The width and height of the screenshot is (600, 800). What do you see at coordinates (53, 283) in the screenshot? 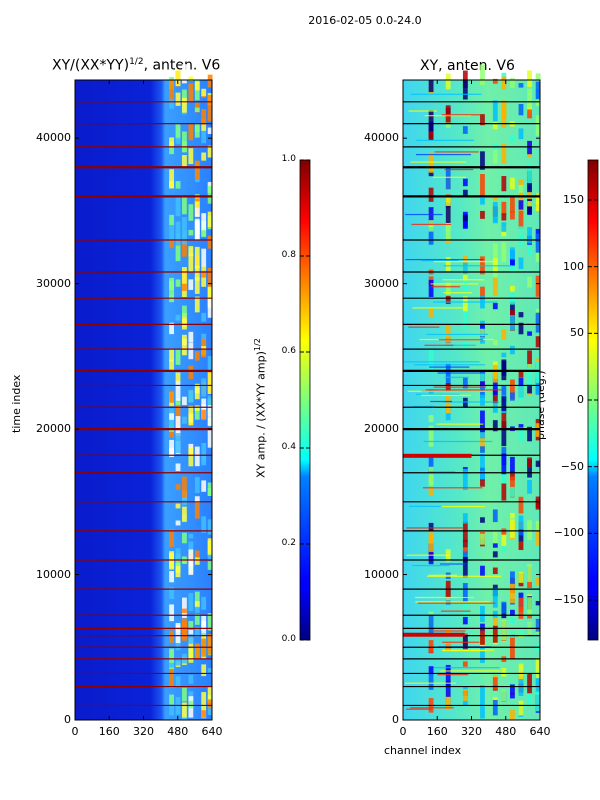
I see `y-tick-label: 30000` at bounding box center [53, 283].